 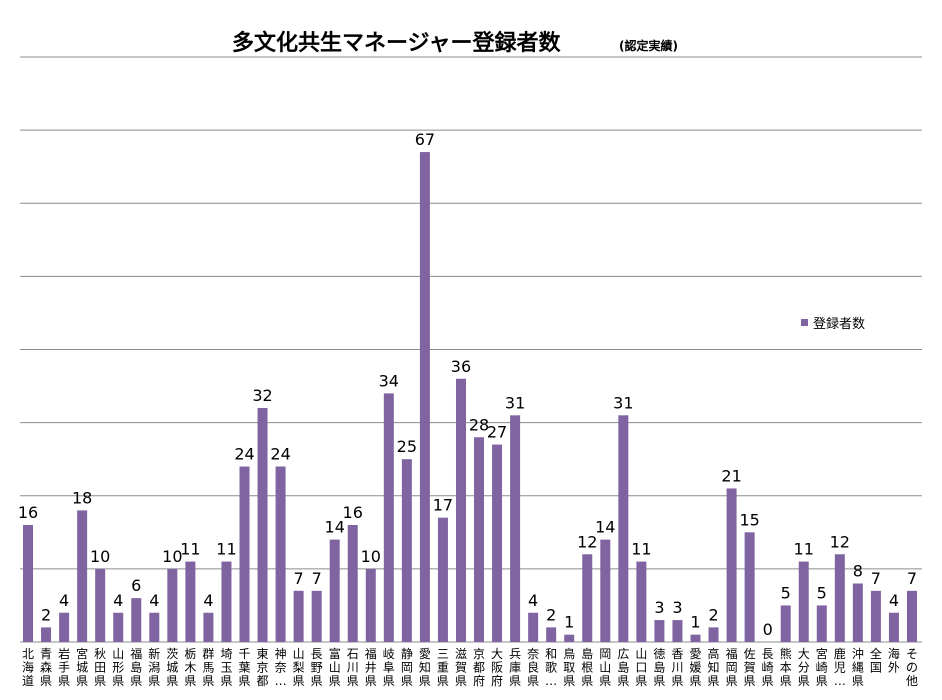 I want to click on x-tick-label-35-3: 県, so click(x=641, y=681).